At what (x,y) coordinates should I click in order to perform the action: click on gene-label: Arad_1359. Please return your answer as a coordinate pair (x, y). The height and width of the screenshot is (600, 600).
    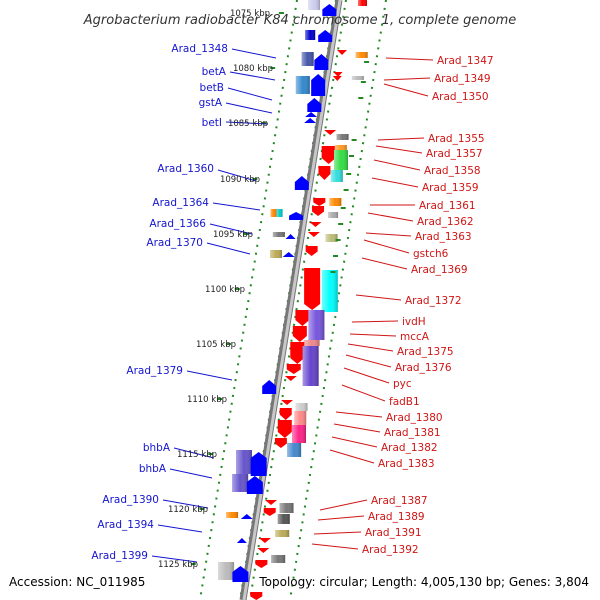
    Looking at the image, I should click on (450, 188).